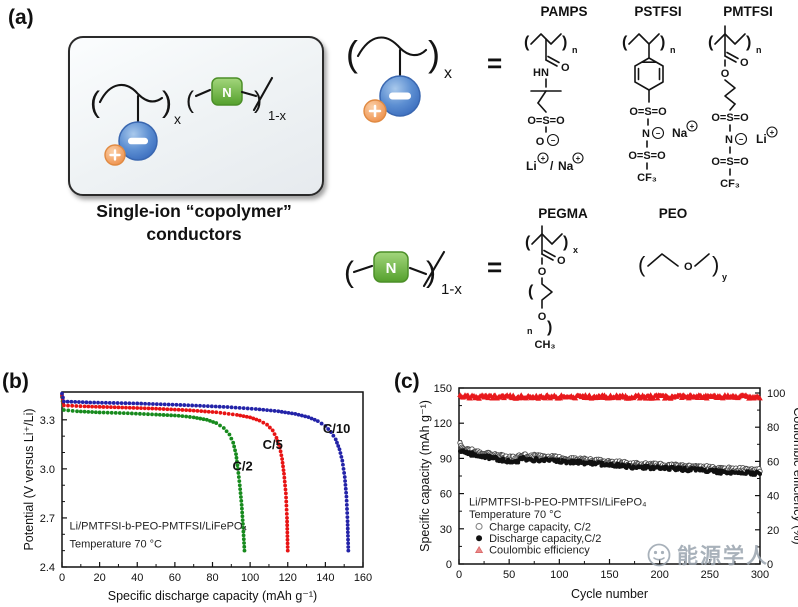 The width and height of the screenshot is (798, 607). I want to click on watermark-text: 能源学人, so click(723, 556).